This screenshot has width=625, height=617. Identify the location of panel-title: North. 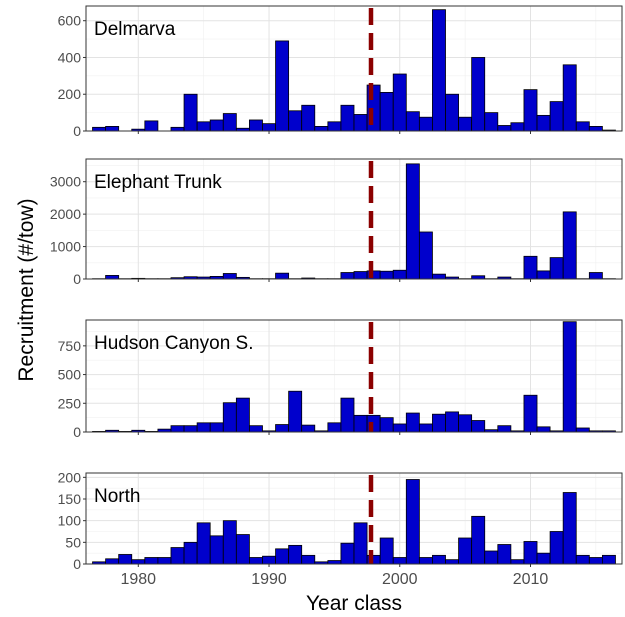
(117, 496).